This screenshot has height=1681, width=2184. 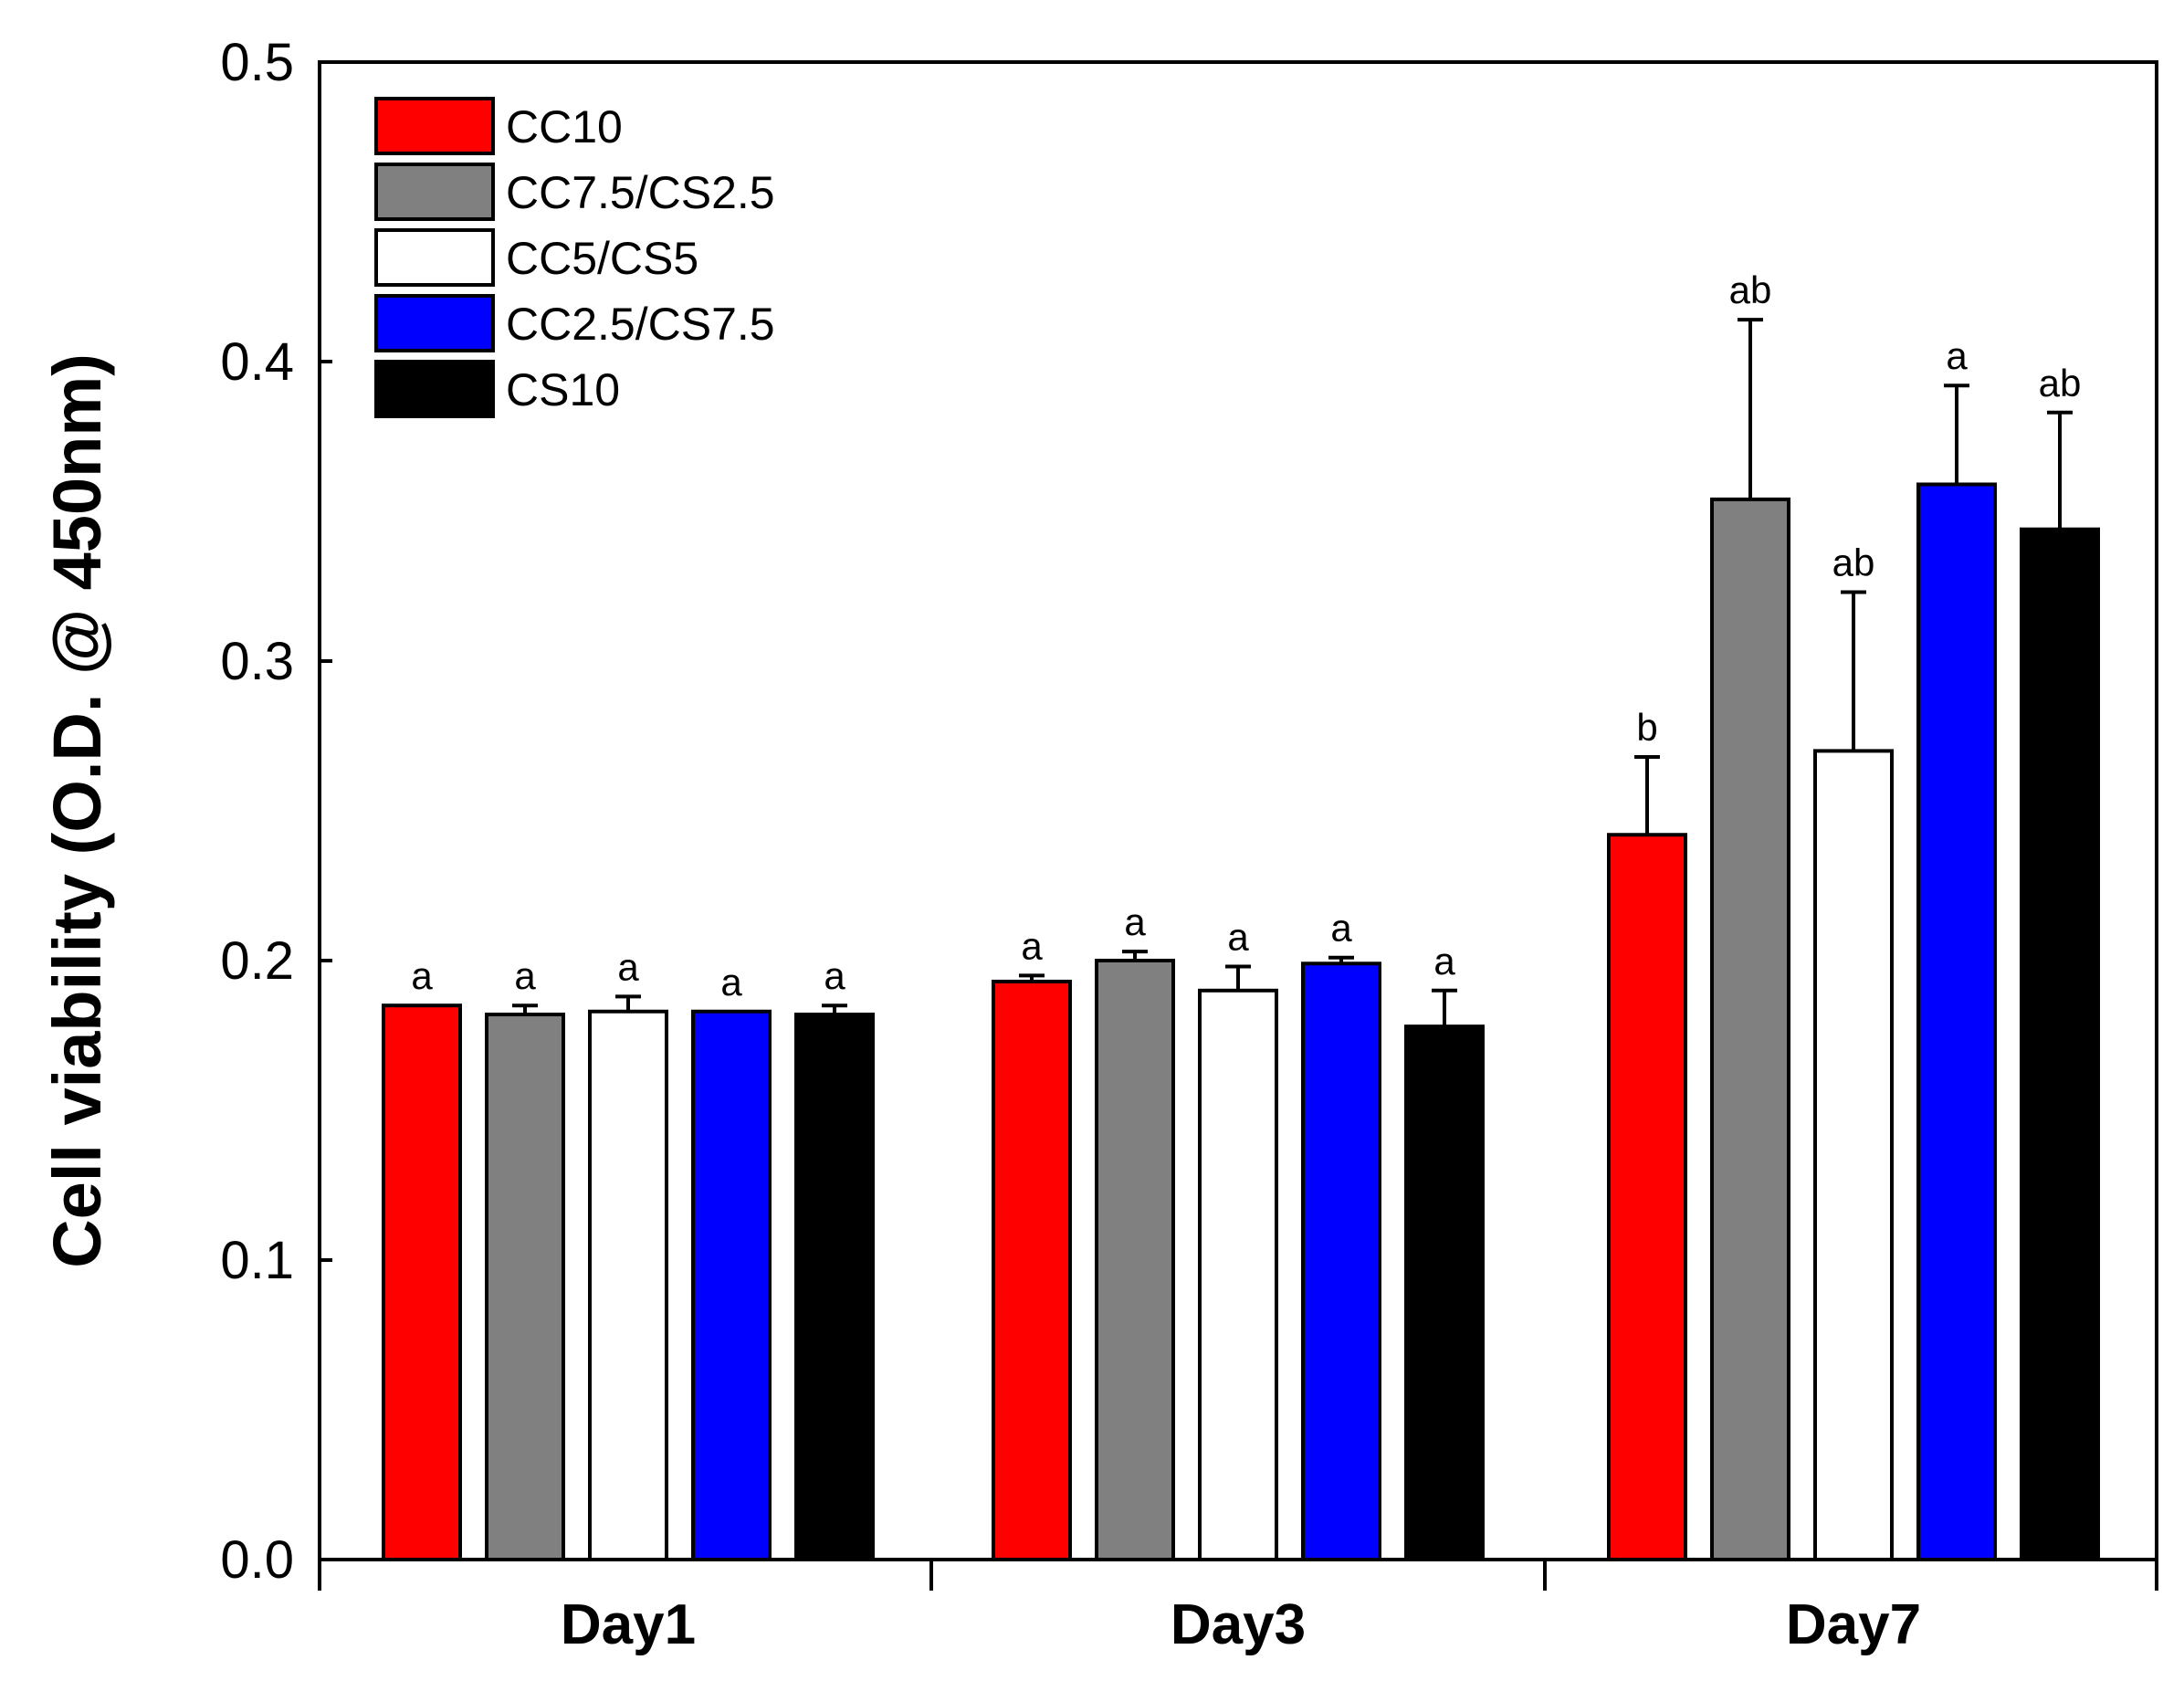 I want to click on y-tick-label: 0.0, so click(x=257, y=1560).